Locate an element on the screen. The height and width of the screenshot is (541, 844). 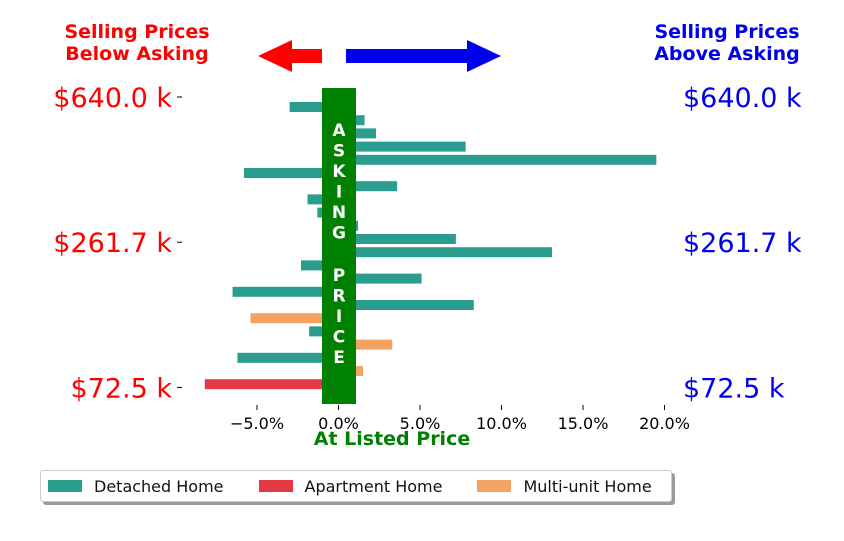
above-asking-line1: Selling Prices is located at coordinates (727, 32).